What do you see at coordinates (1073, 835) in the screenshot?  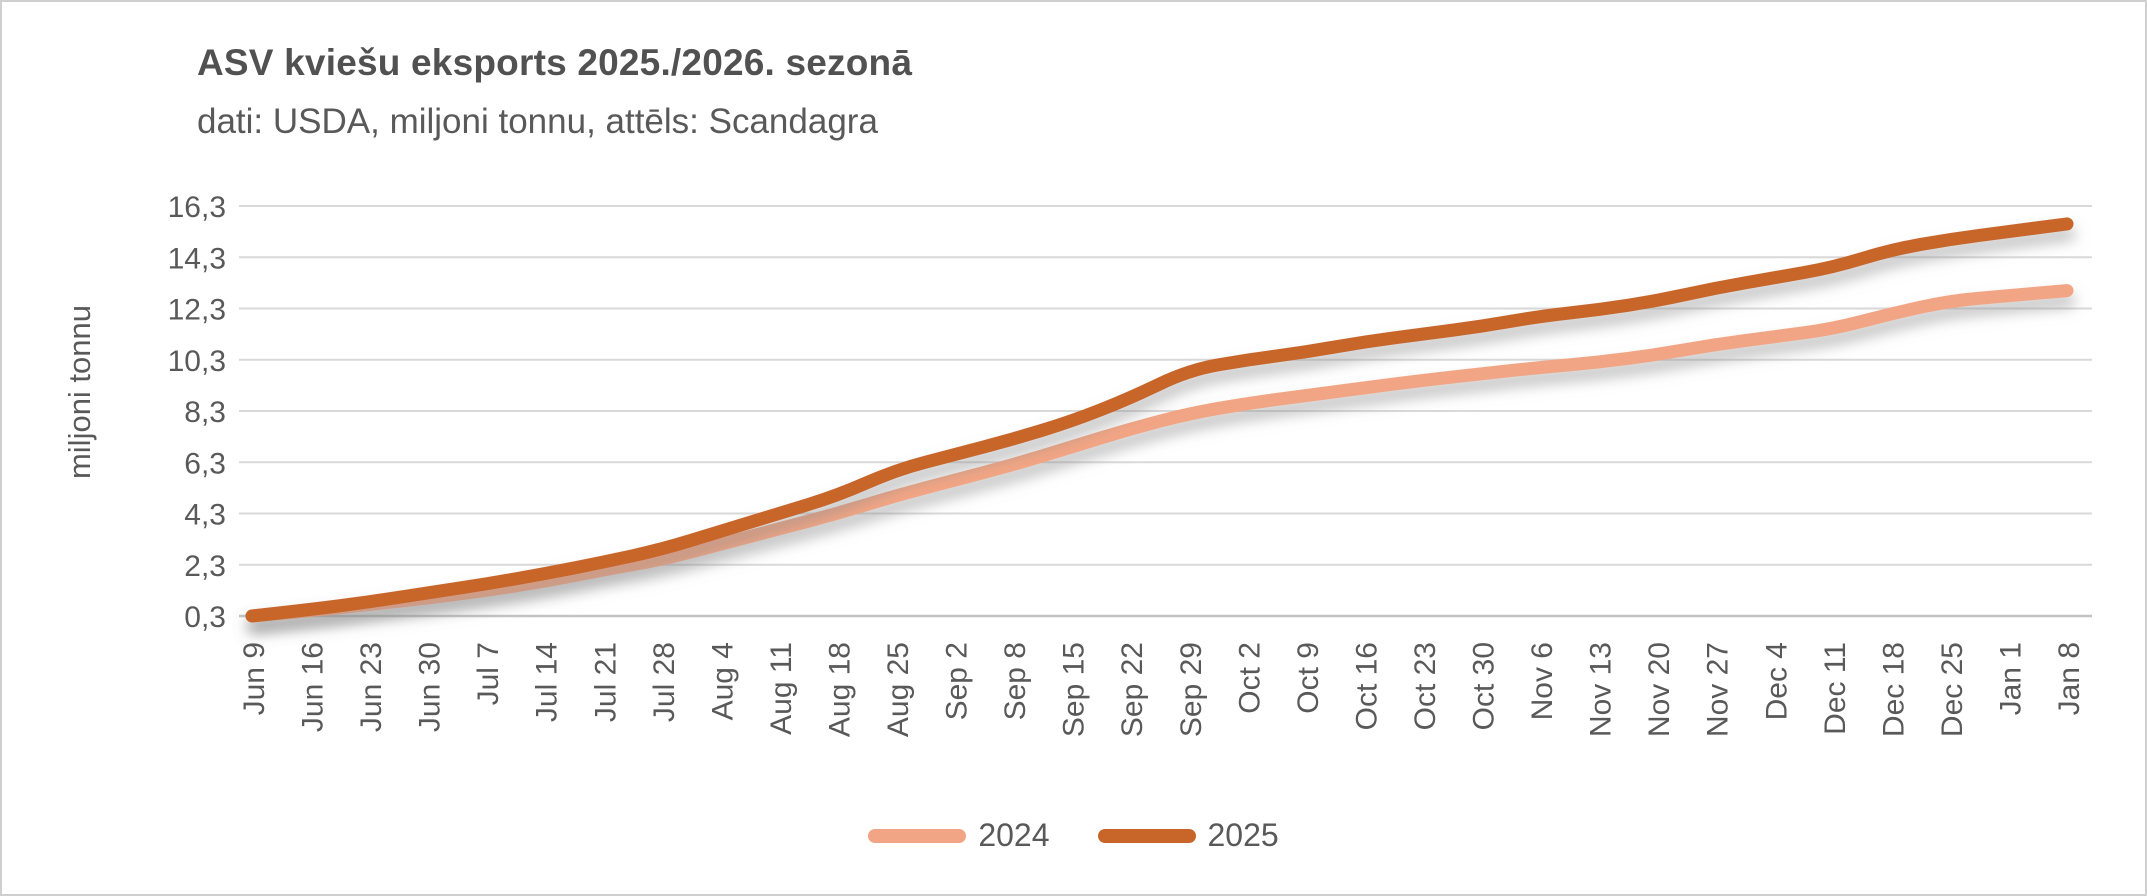 I see `chart-legend: 2024 2025` at bounding box center [1073, 835].